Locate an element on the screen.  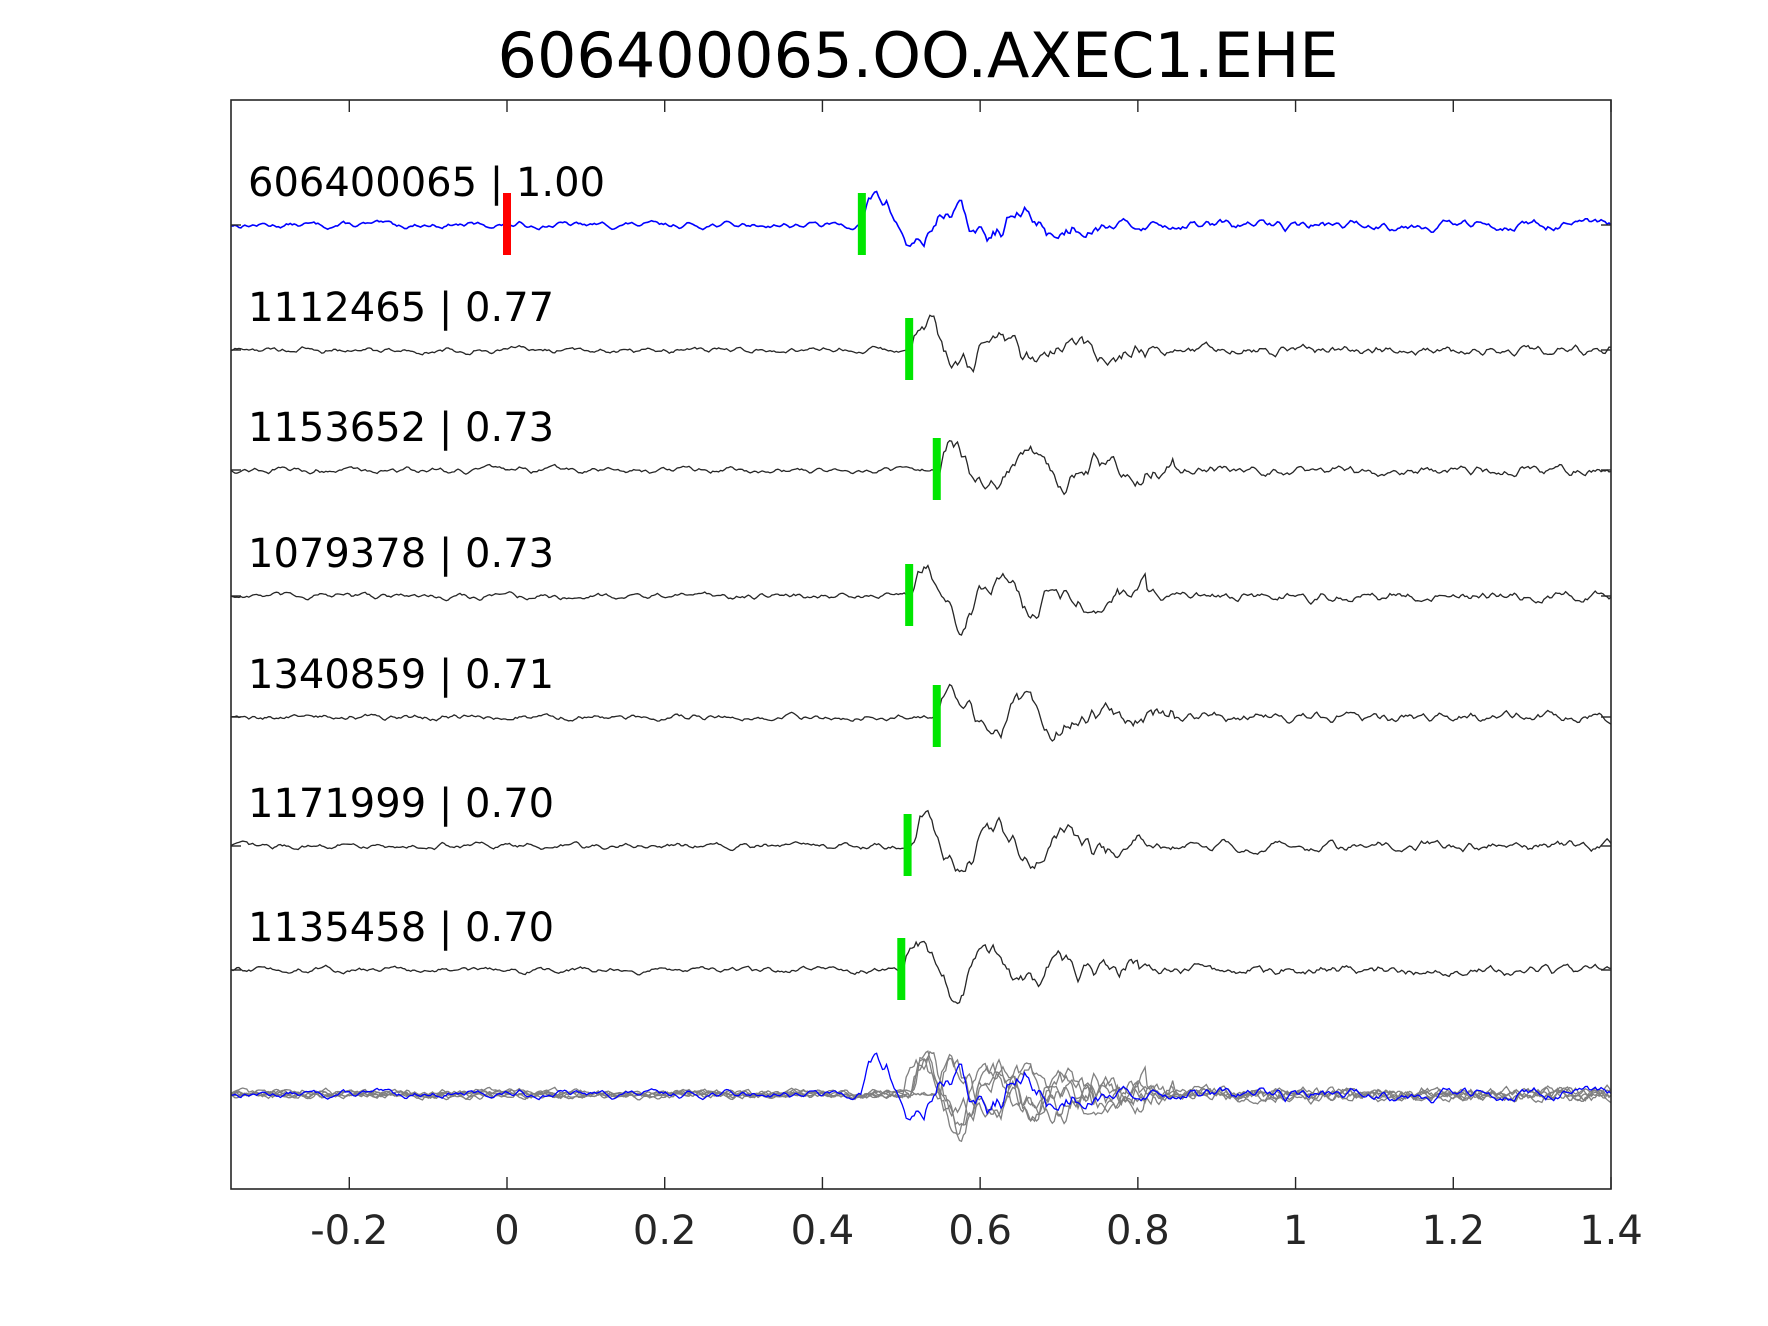
trace-label: 1112465 | 0.77 is located at coordinates (401, 308).